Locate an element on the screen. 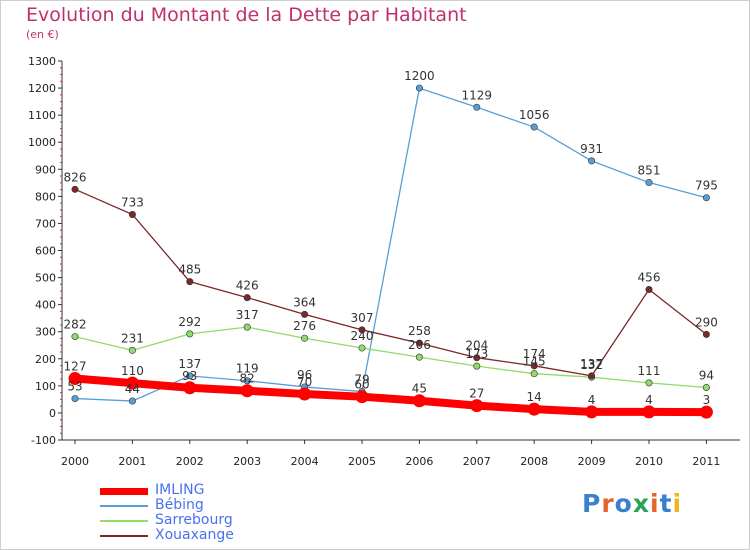  chart-subtitle: (en €) is located at coordinates (42, 34).